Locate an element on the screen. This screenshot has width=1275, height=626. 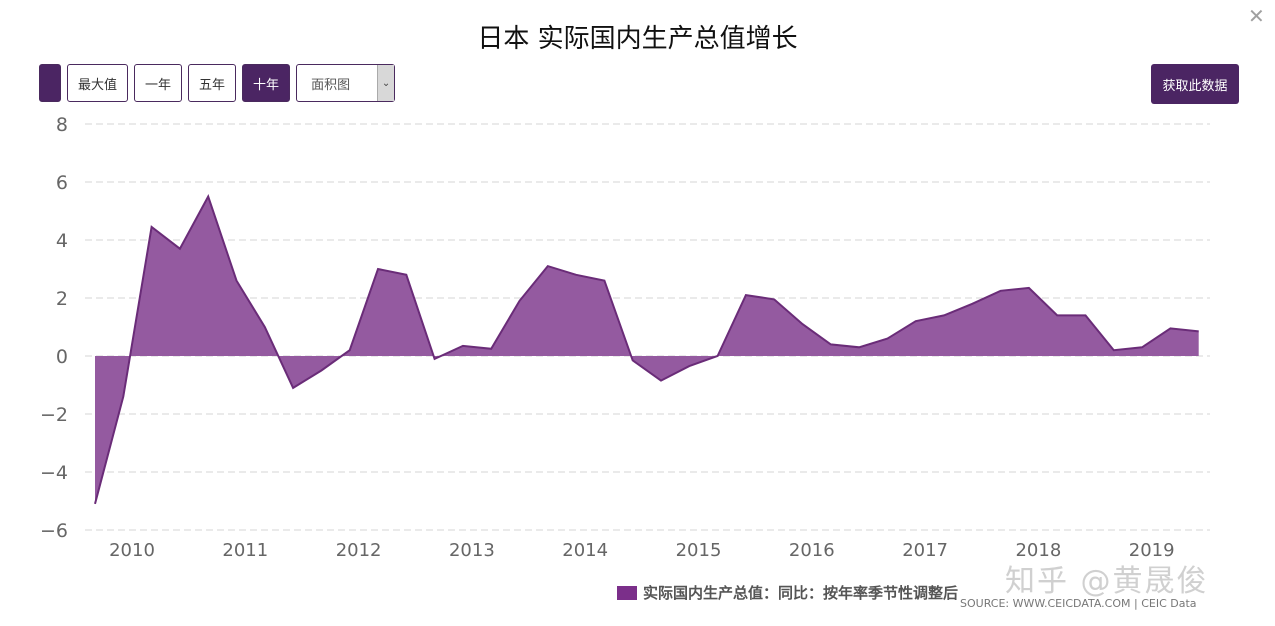
svg-text: 2014 is located at coordinates (585, 550).